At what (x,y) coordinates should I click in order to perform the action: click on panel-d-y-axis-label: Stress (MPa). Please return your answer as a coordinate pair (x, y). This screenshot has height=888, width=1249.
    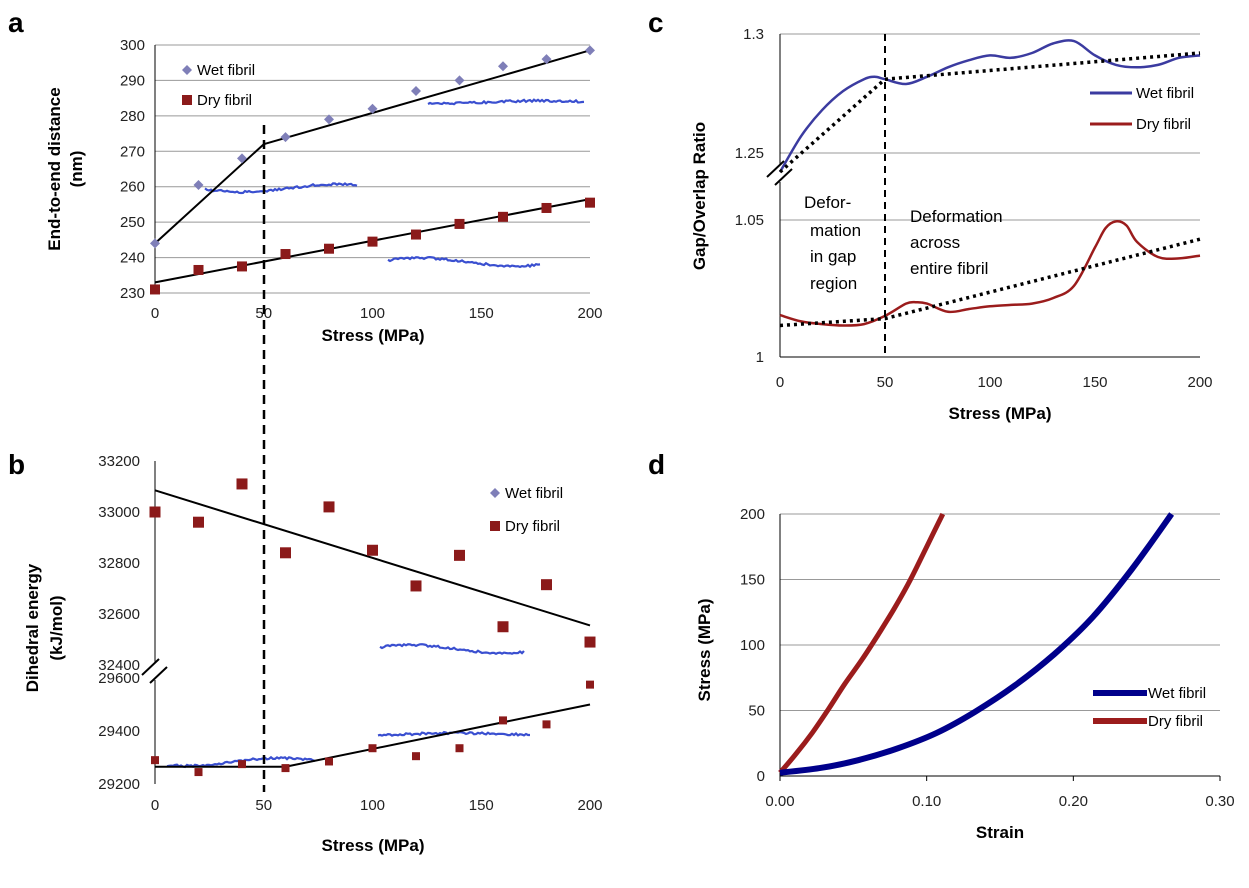
    Looking at the image, I should click on (704, 650).